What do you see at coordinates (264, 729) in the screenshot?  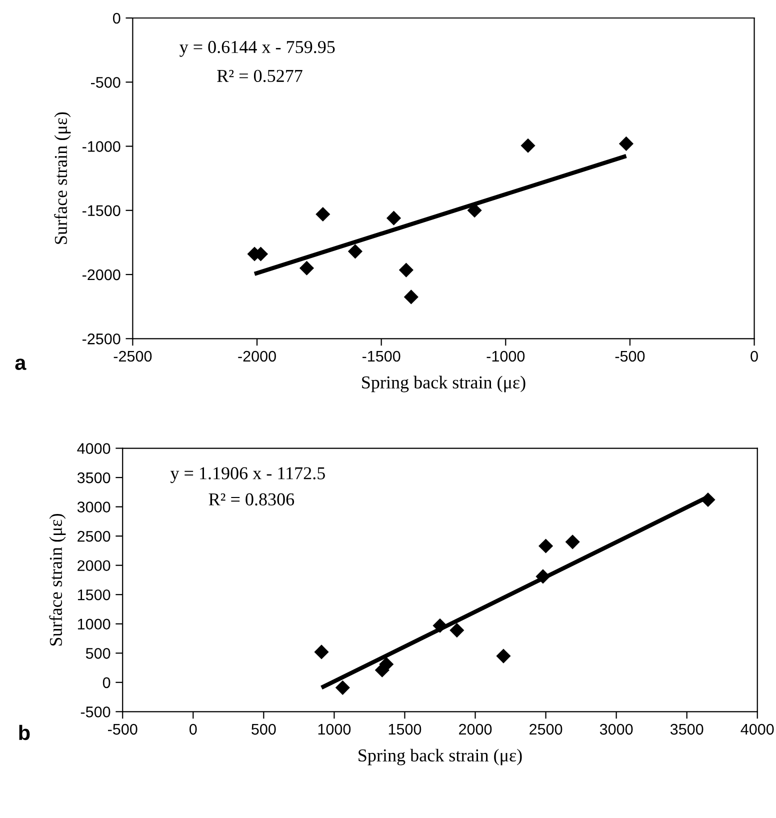 I see `x-tick-label: 500` at bounding box center [264, 729].